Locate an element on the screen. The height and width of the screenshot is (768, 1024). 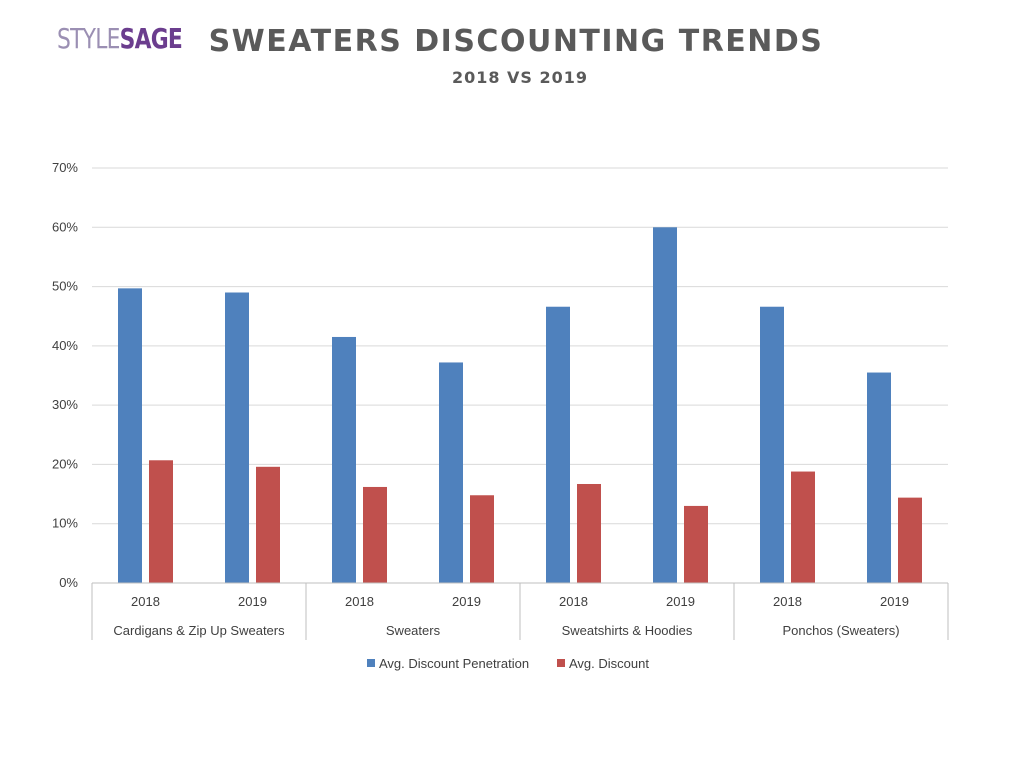
x-group-label: Sweatshirts & Hoodies is located at coordinates (627, 630).